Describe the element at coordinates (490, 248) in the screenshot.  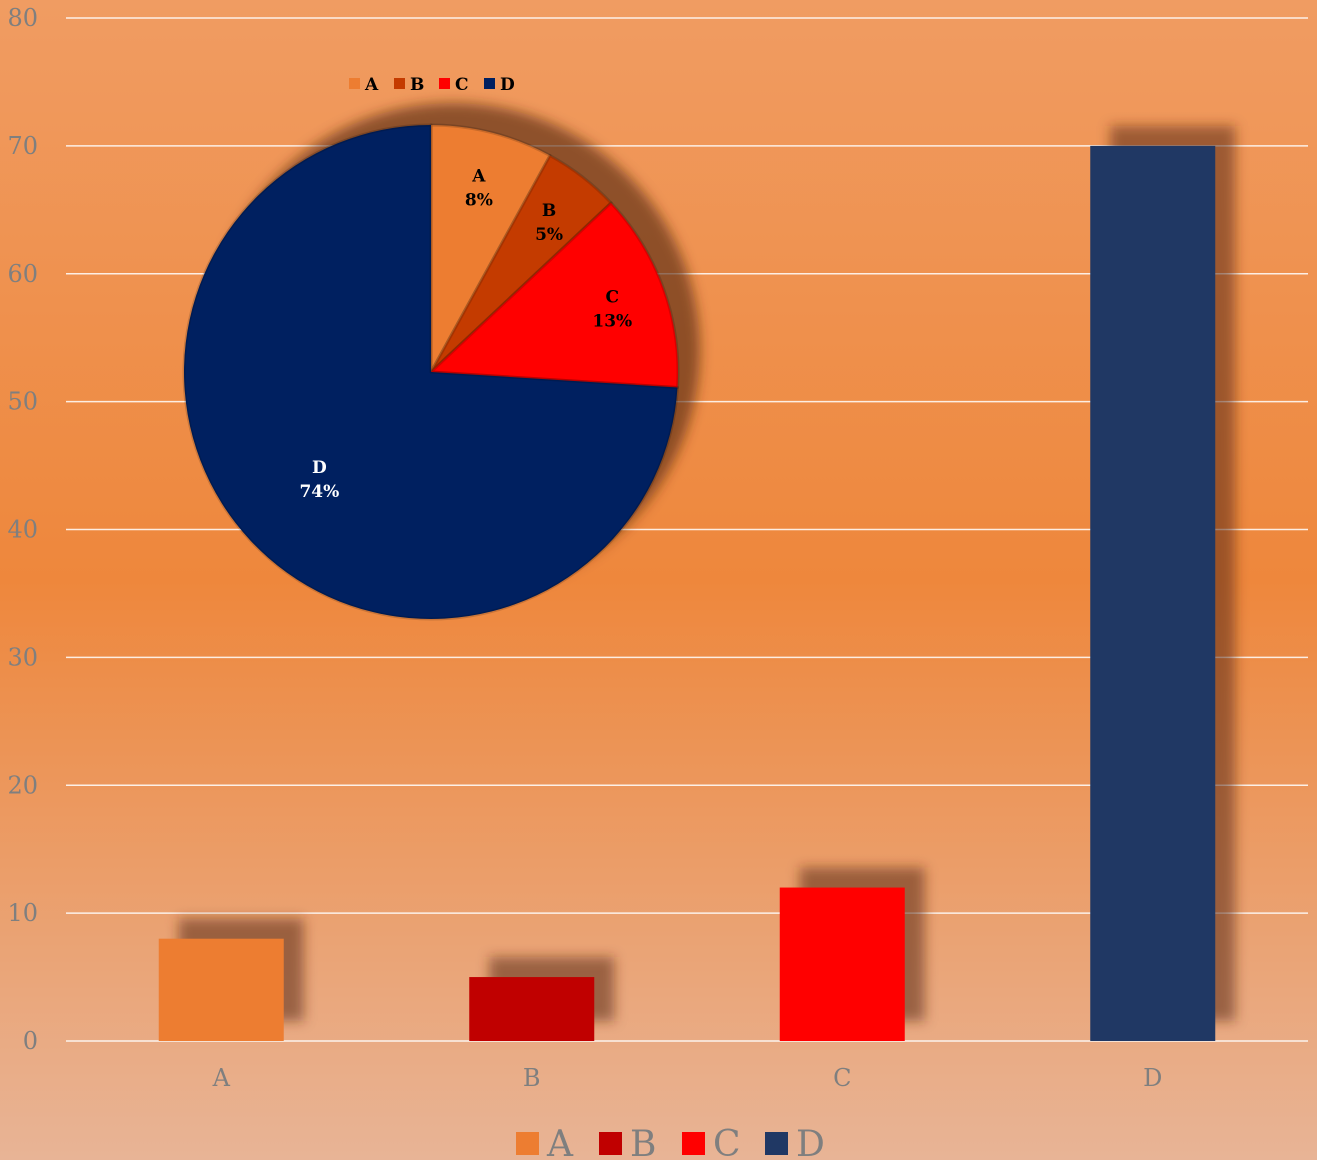
I see `pie-slice-a` at that location.